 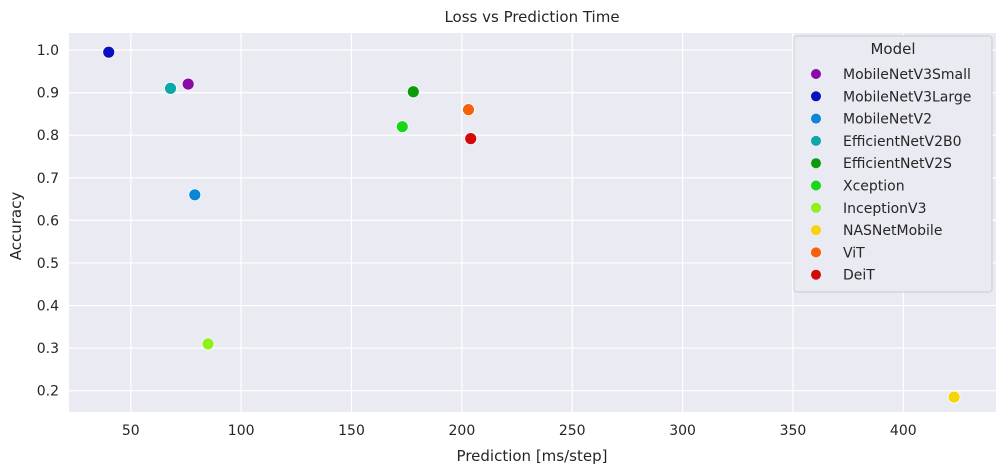 What do you see at coordinates (195, 195) in the screenshot?
I see `point-mobilenetv2` at bounding box center [195, 195].